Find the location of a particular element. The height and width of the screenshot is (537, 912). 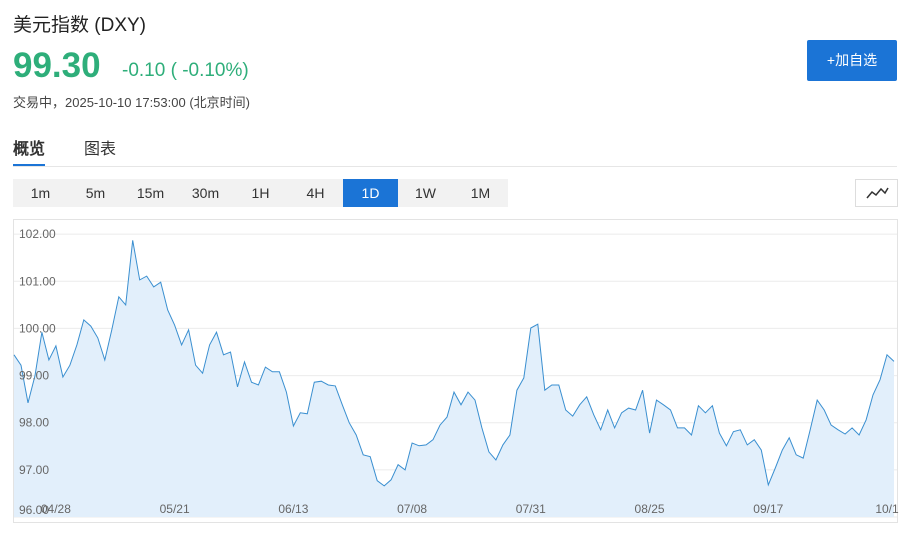

x-tick-label: 06/13 is located at coordinates (293, 509).